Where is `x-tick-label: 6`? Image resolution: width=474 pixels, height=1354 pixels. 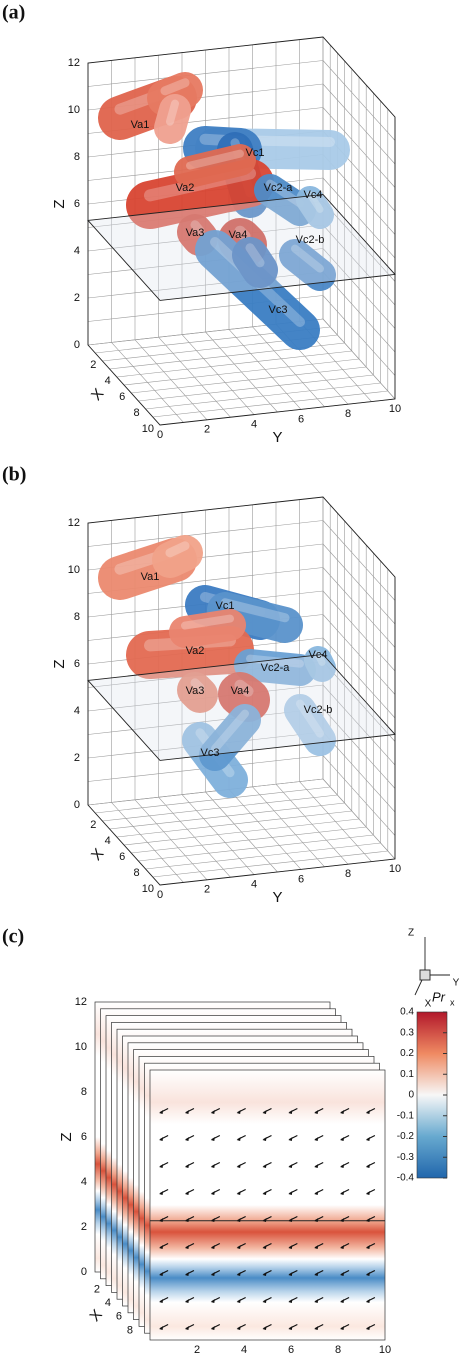 x-tick-label: 6 is located at coordinates (122, 397).